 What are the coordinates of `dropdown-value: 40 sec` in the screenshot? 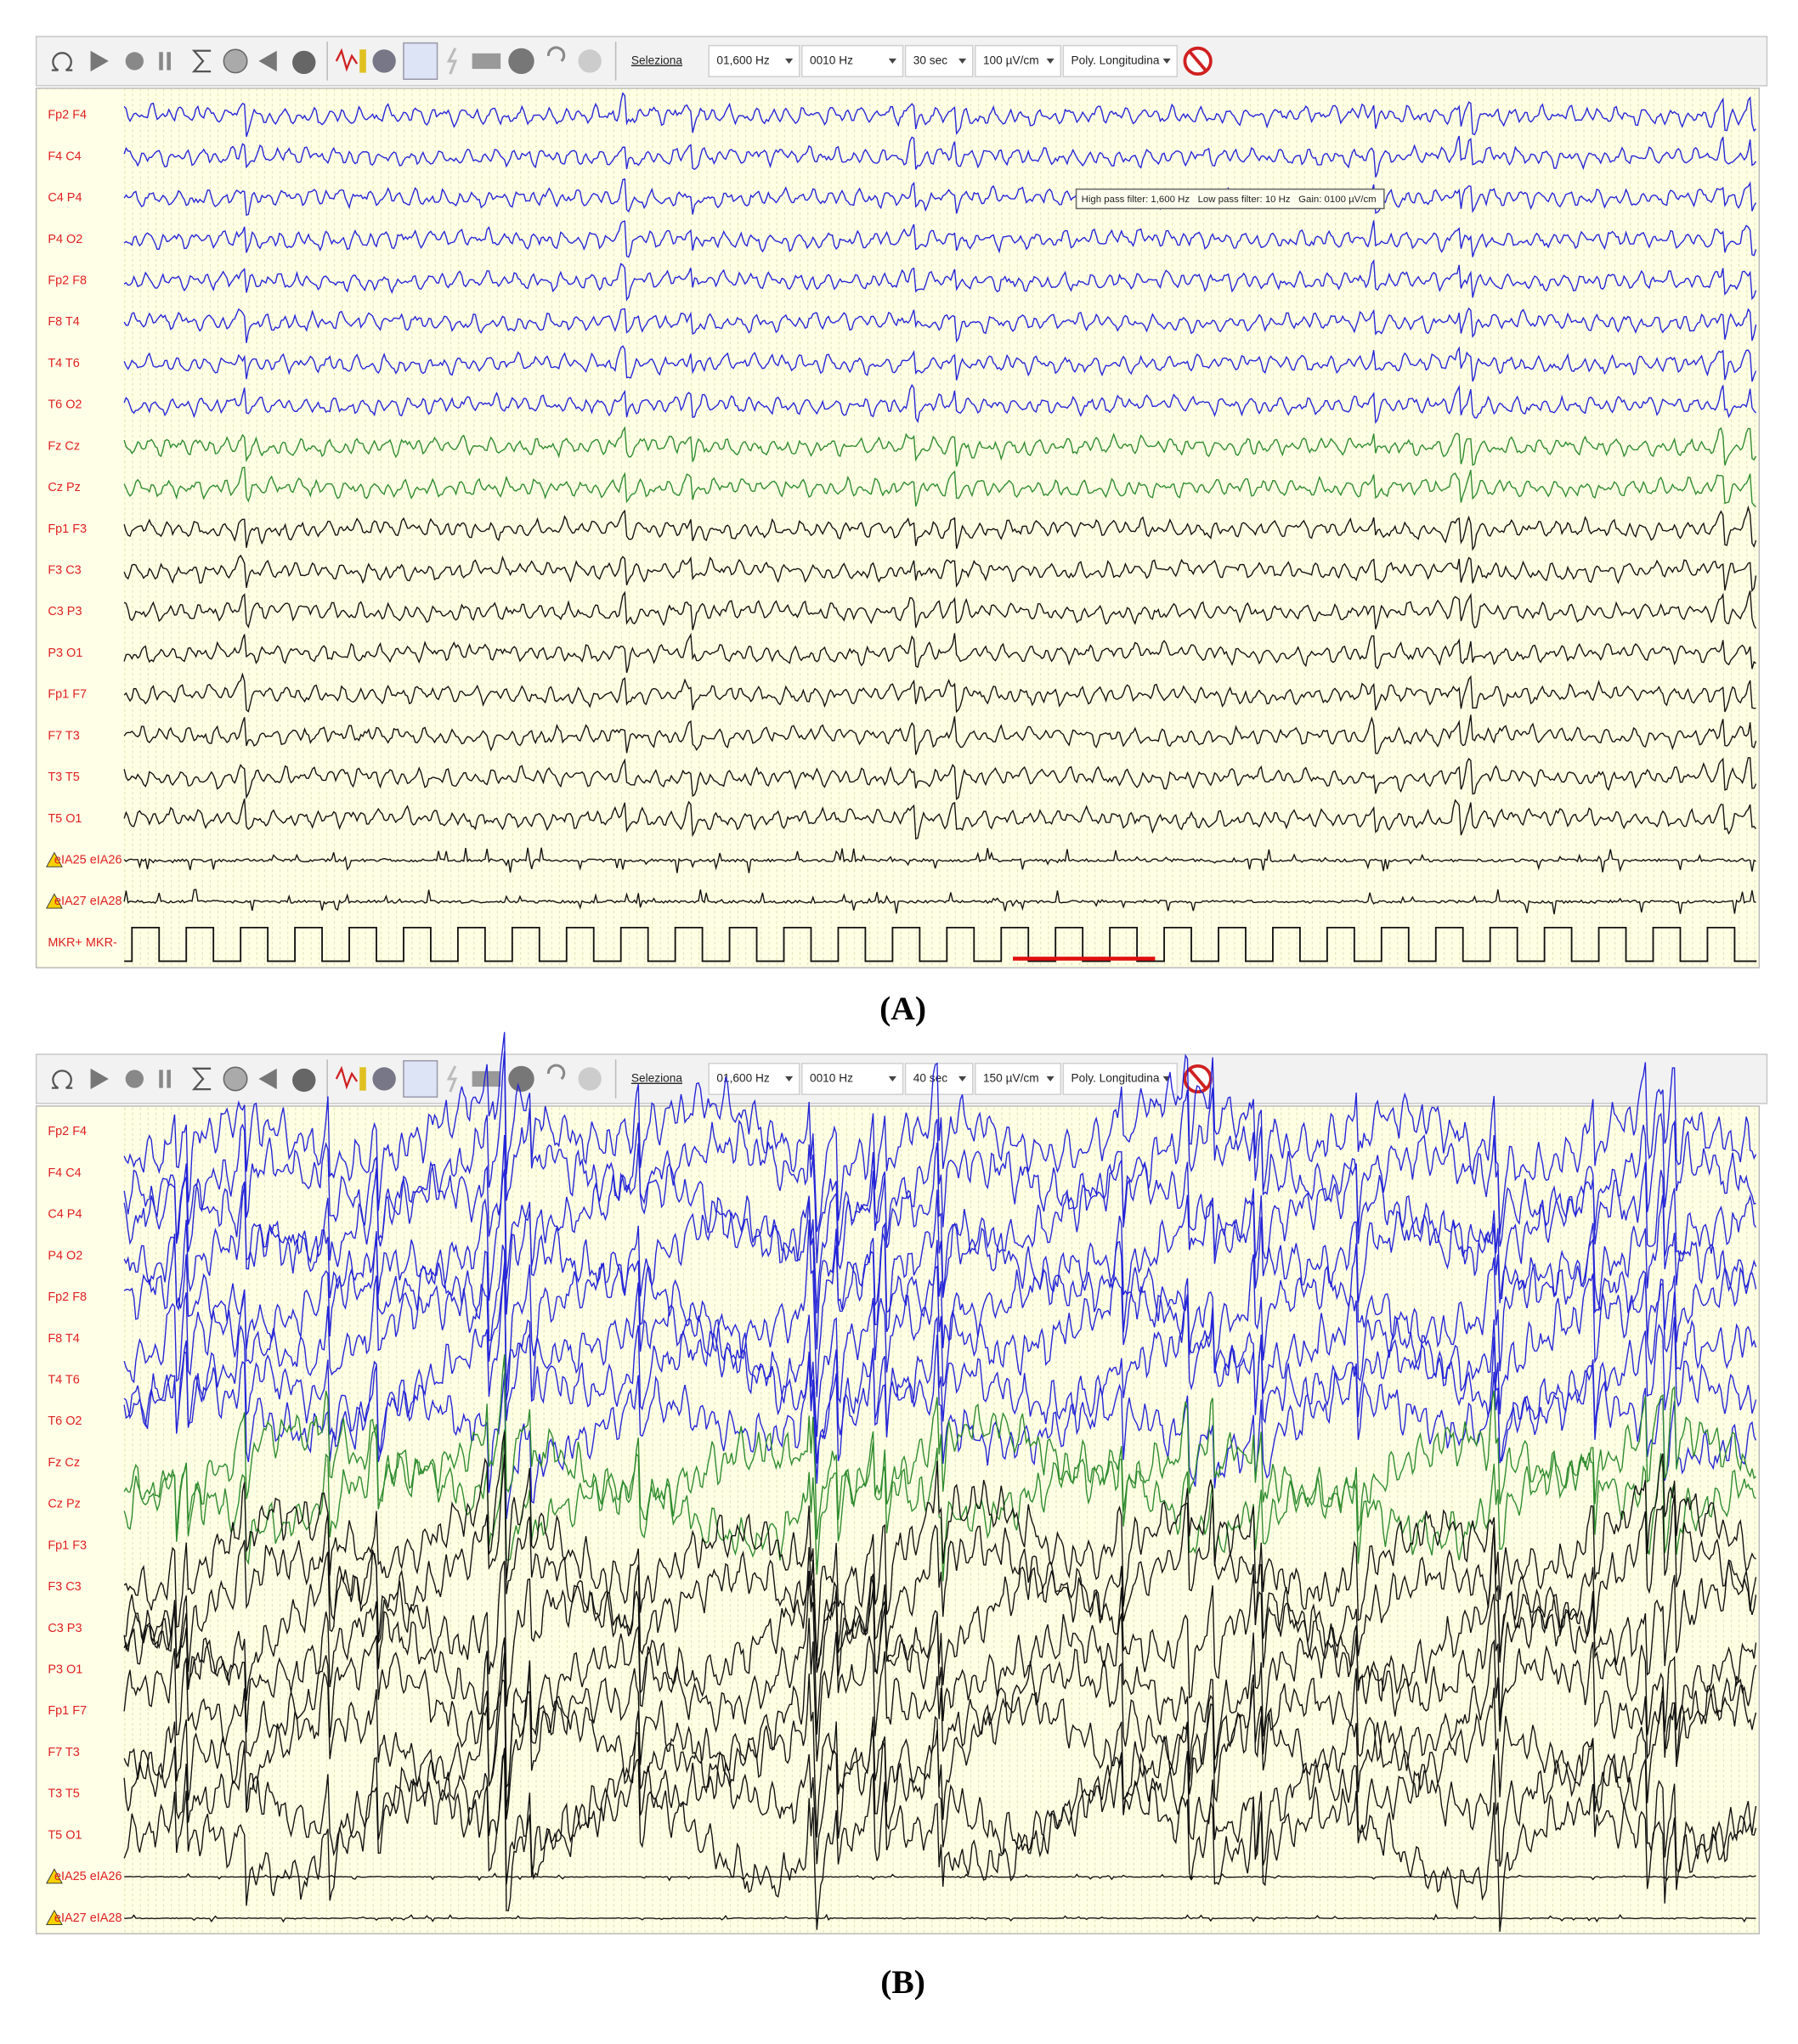 It's located at (930, 1078).